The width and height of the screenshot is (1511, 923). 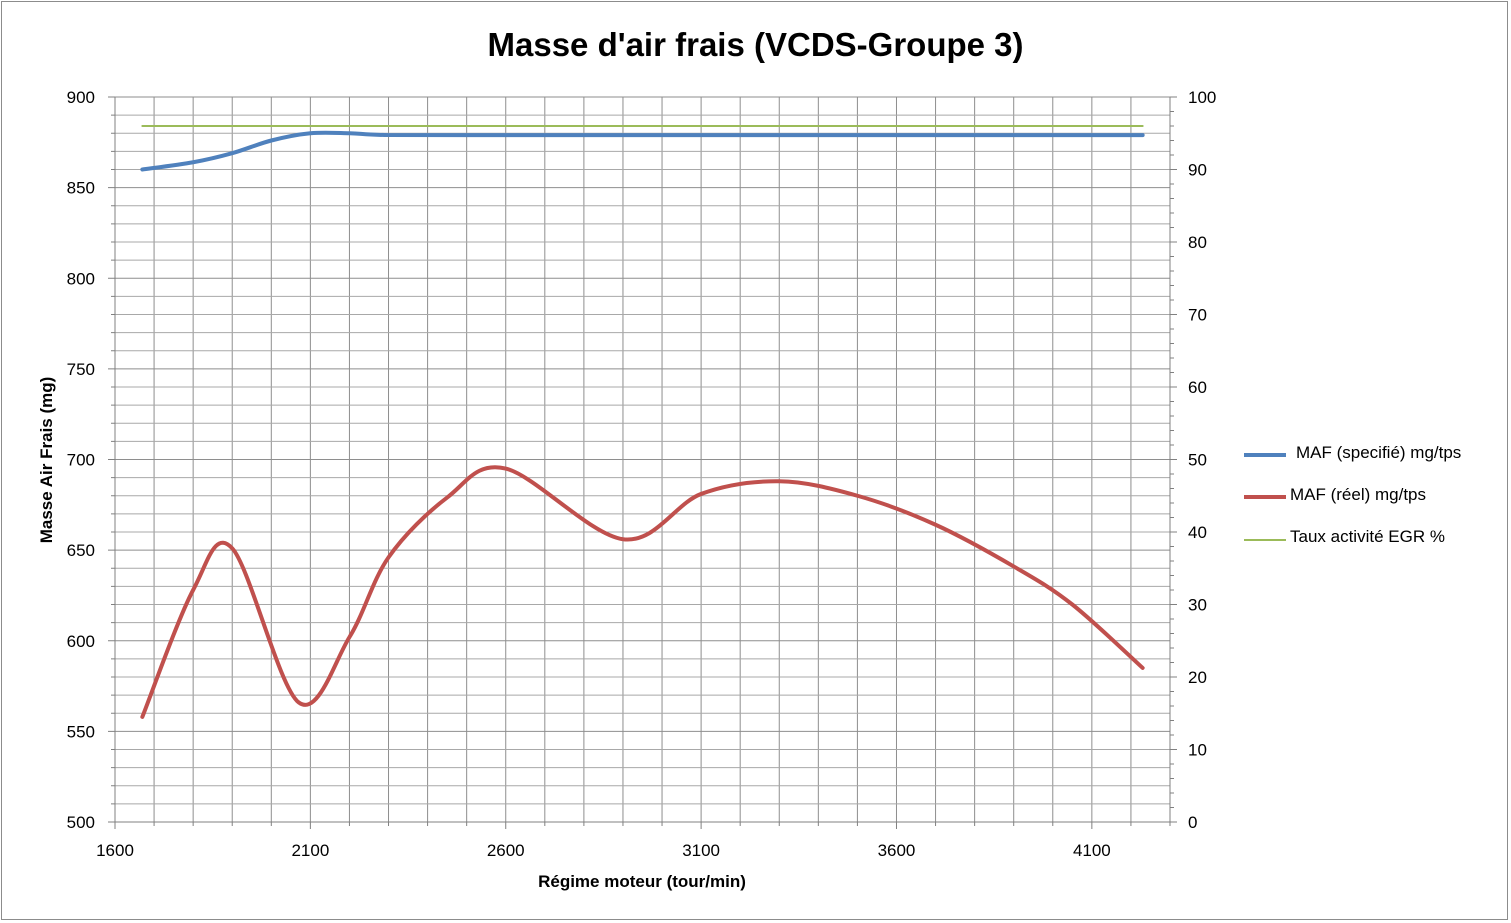 What do you see at coordinates (81, 97) in the screenshot?
I see `y-tick-label: 900` at bounding box center [81, 97].